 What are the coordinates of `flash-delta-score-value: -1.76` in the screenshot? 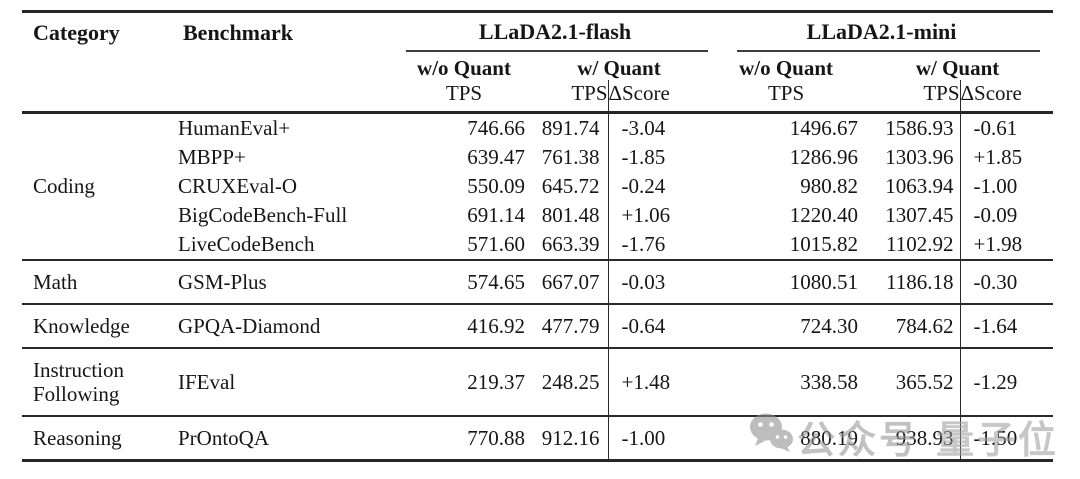 It's located at (659, 244).